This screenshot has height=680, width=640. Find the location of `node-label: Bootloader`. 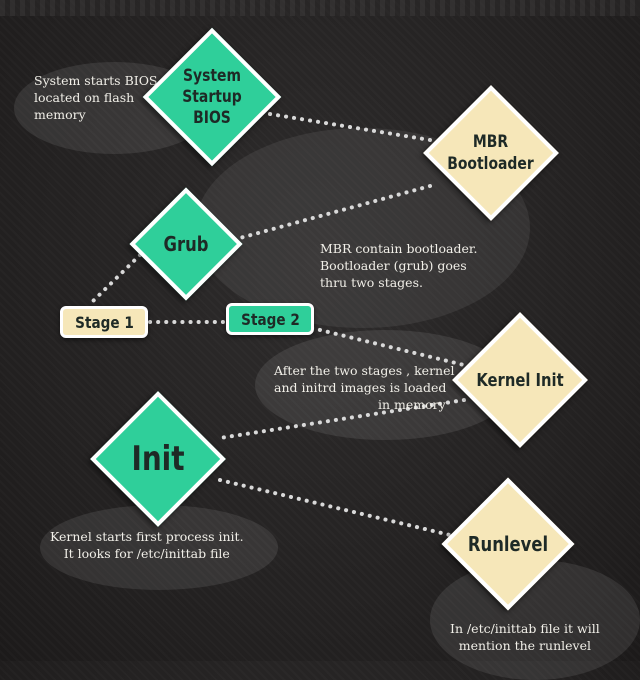

node-label: Bootloader is located at coordinates (490, 163).